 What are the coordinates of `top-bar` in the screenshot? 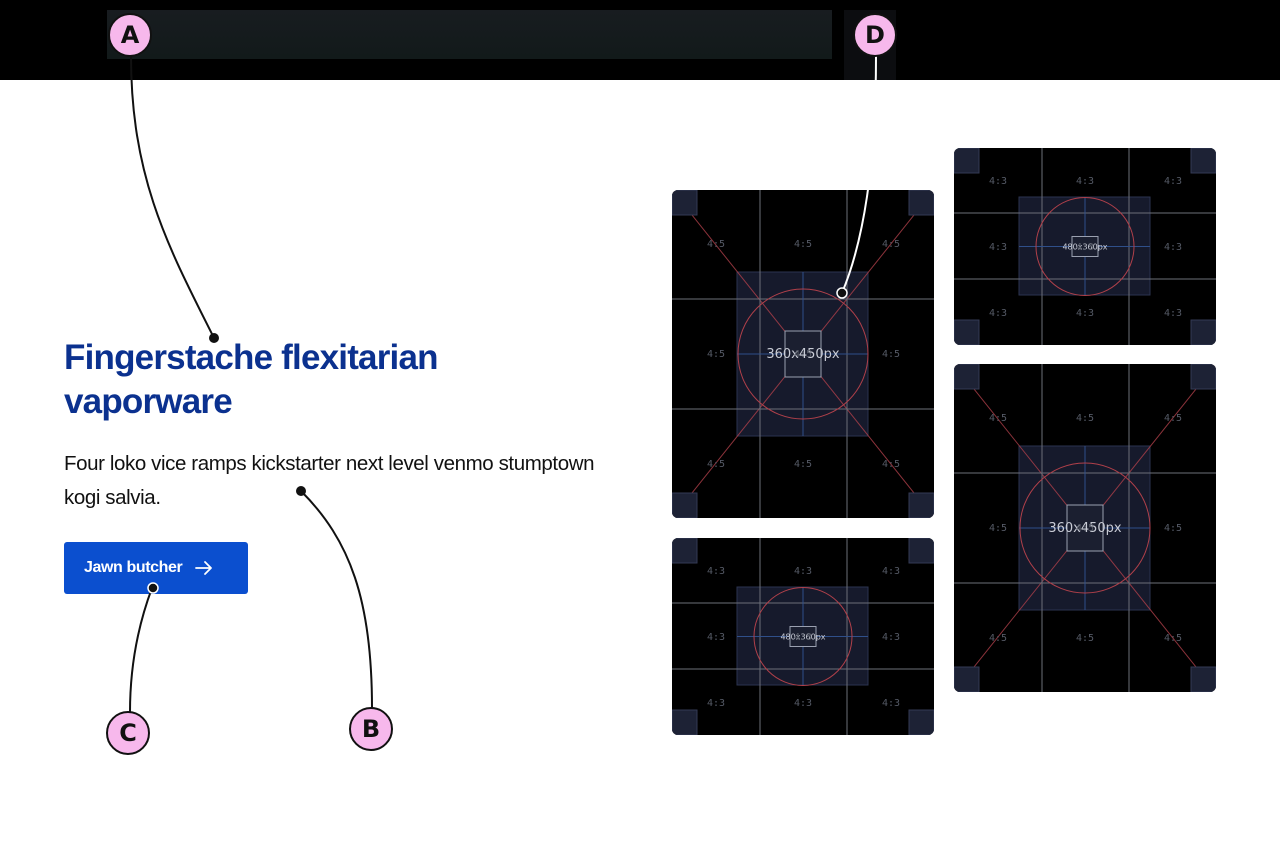 It's located at (640, 40).